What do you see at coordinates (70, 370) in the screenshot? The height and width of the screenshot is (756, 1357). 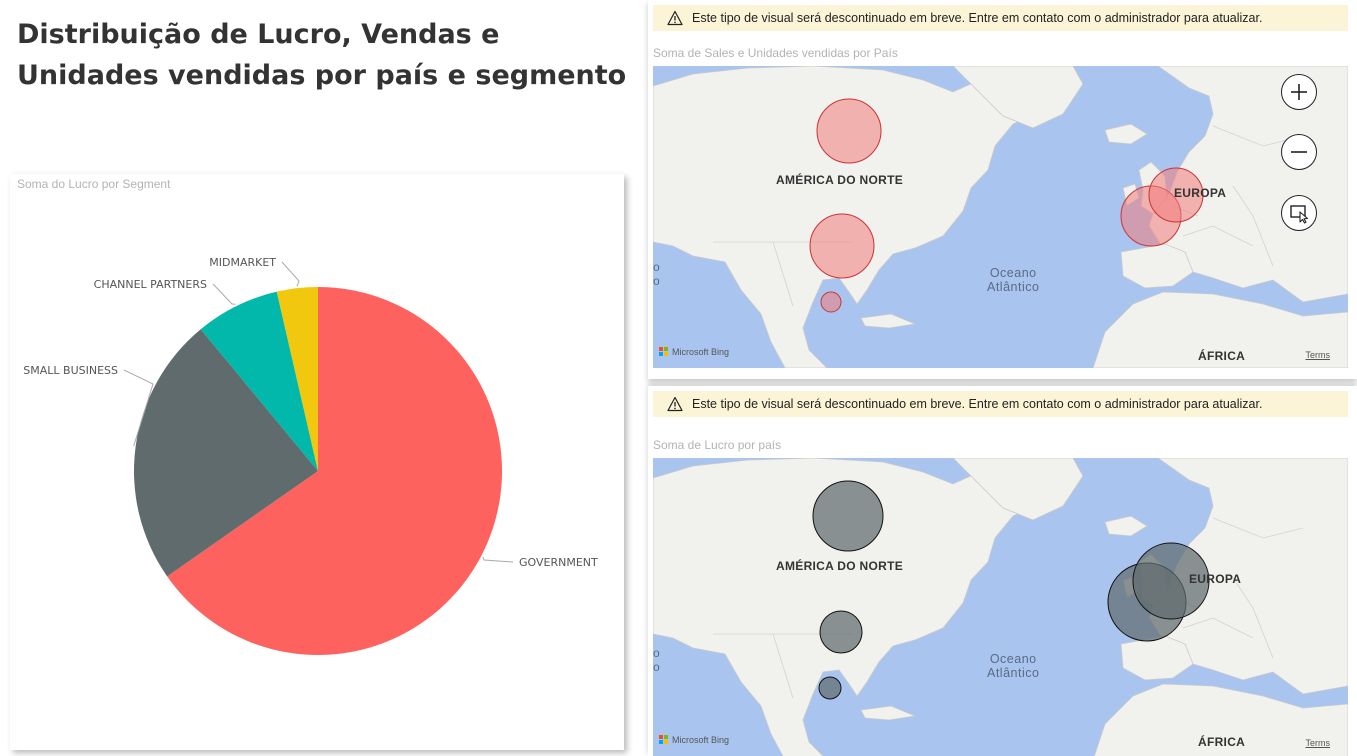 I see `pie-label-small-business: SMALL BUSINESS` at bounding box center [70, 370].